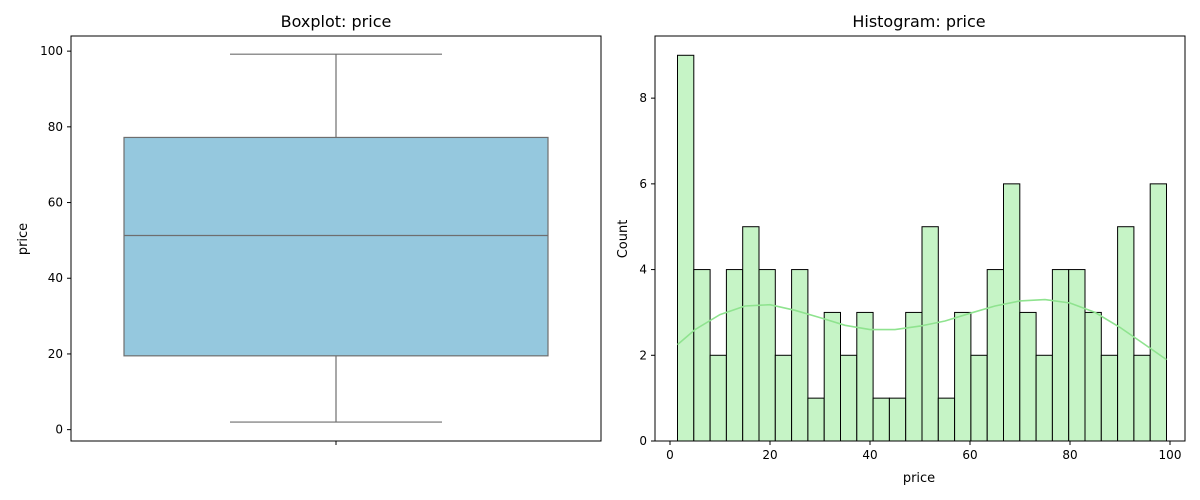 The width and height of the screenshot is (1200, 500). Describe the element at coordinates (1170, 455) in the screenshot. I see `histogram-x-tick-label: 100` at that location.